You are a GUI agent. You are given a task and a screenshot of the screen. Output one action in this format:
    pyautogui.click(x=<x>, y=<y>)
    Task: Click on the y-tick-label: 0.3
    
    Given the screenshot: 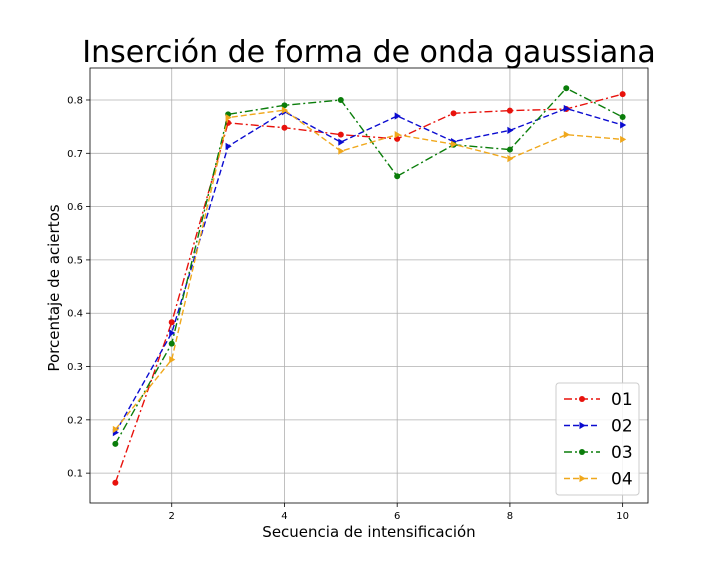 What is the action you would take?
    pyautogui.click(x=75, y=367)
    